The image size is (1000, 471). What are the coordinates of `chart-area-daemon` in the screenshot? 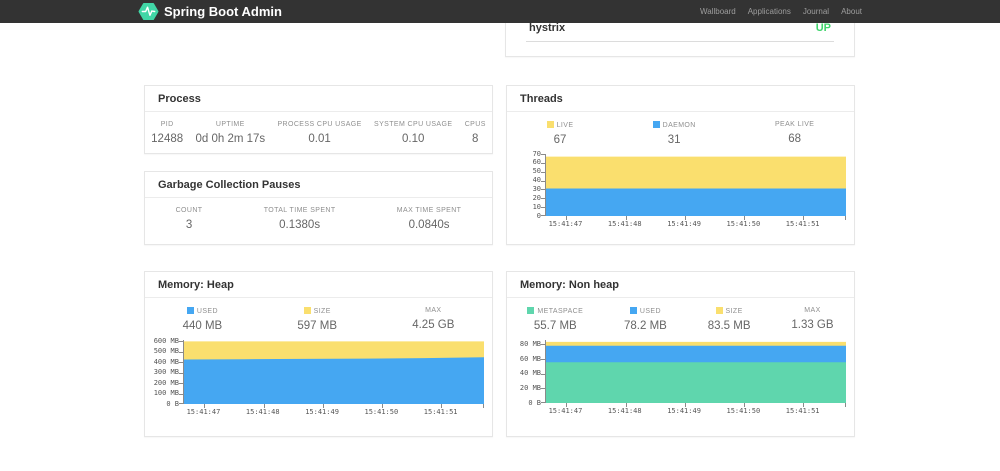 It's located at (696, 202).